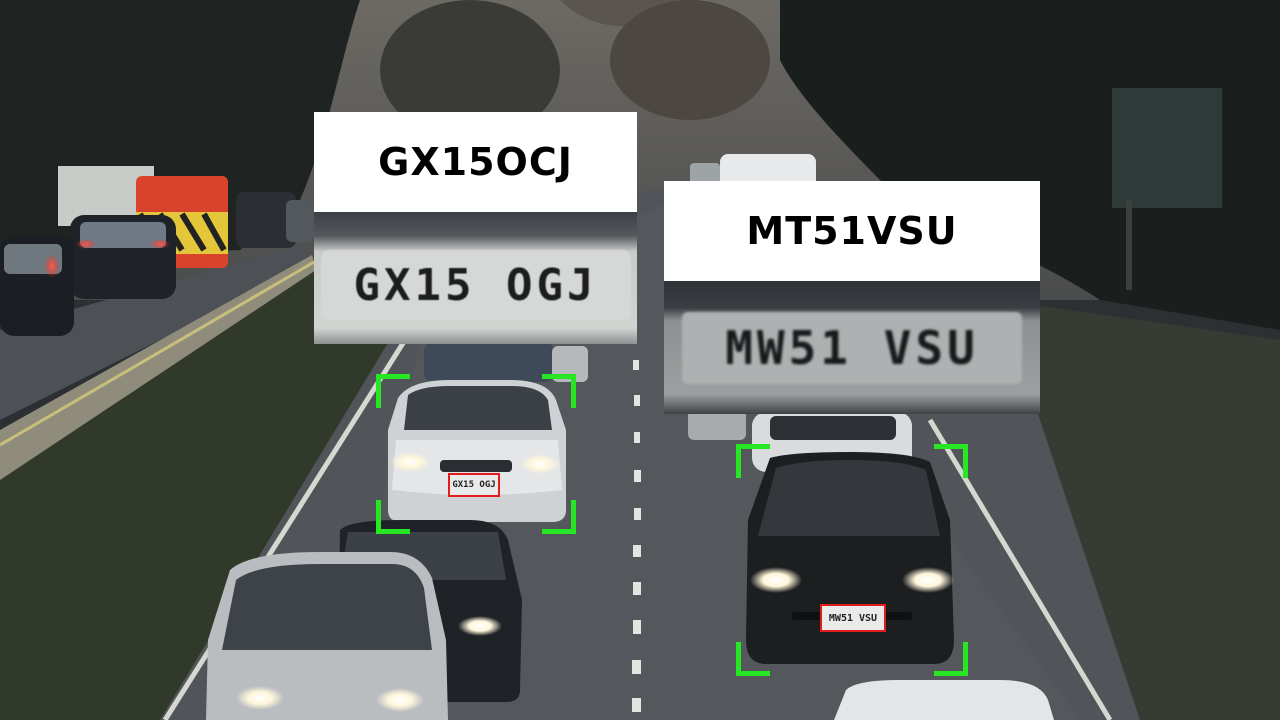 Image resolution: width=1280 pixels, height=720 pixels. Describe the element at coordinates (475, 285) in the screenshot. I see `plate-crop-text: GX15 OGJ` at that location.